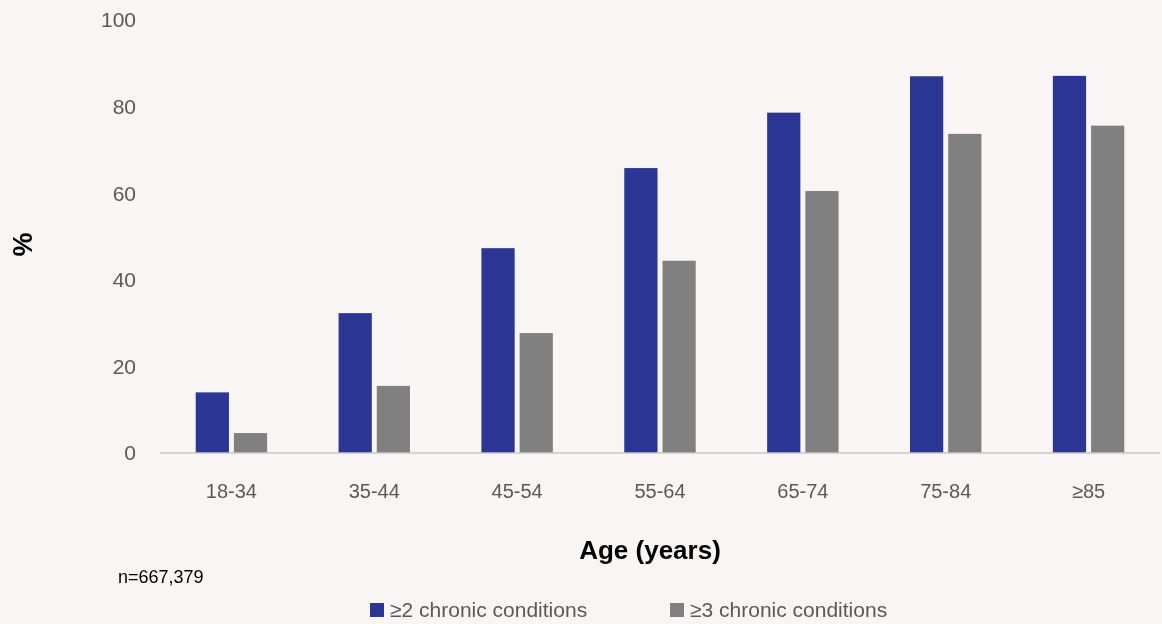  What do you see at coordinates (650, 550) in the screenshot?
I see `x-axis-title: Age (years)` at bounding box center [650, 550].